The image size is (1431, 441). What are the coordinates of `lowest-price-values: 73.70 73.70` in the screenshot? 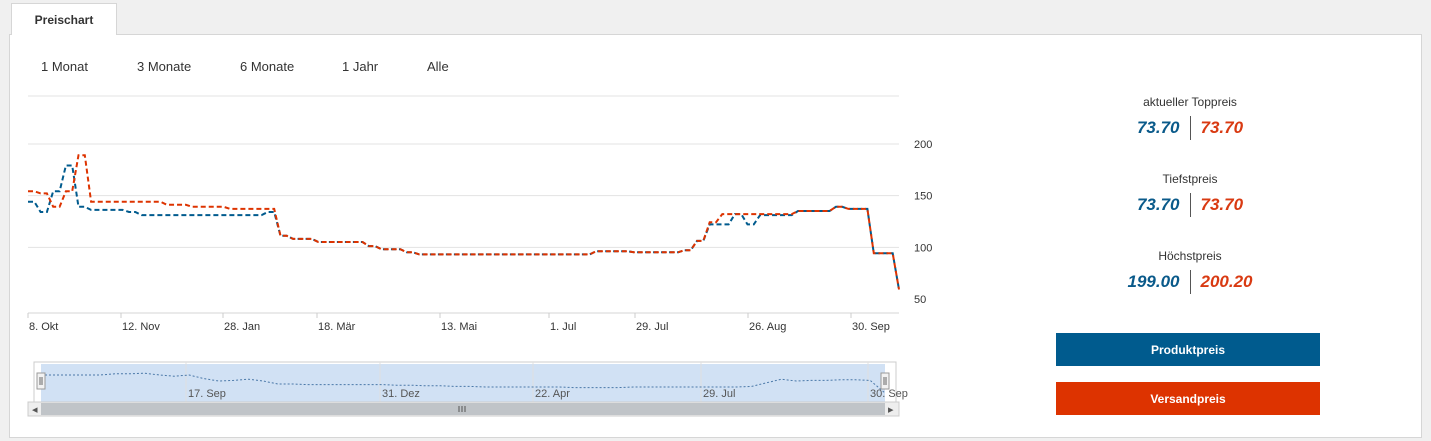 It's located at (1190, 205).